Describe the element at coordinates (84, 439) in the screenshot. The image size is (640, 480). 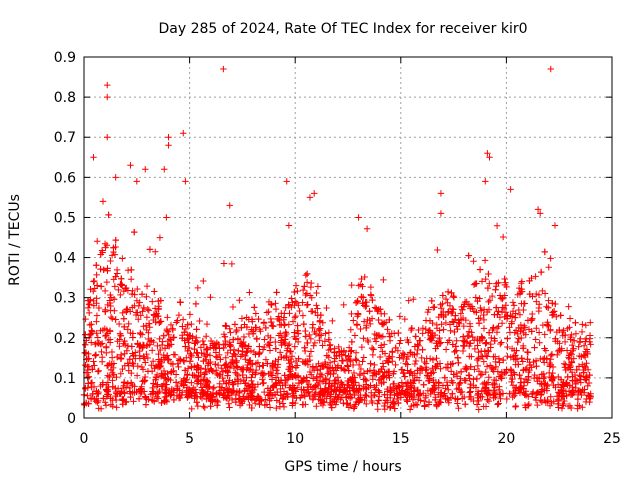
I see `x-tick-label: 0` at that location.